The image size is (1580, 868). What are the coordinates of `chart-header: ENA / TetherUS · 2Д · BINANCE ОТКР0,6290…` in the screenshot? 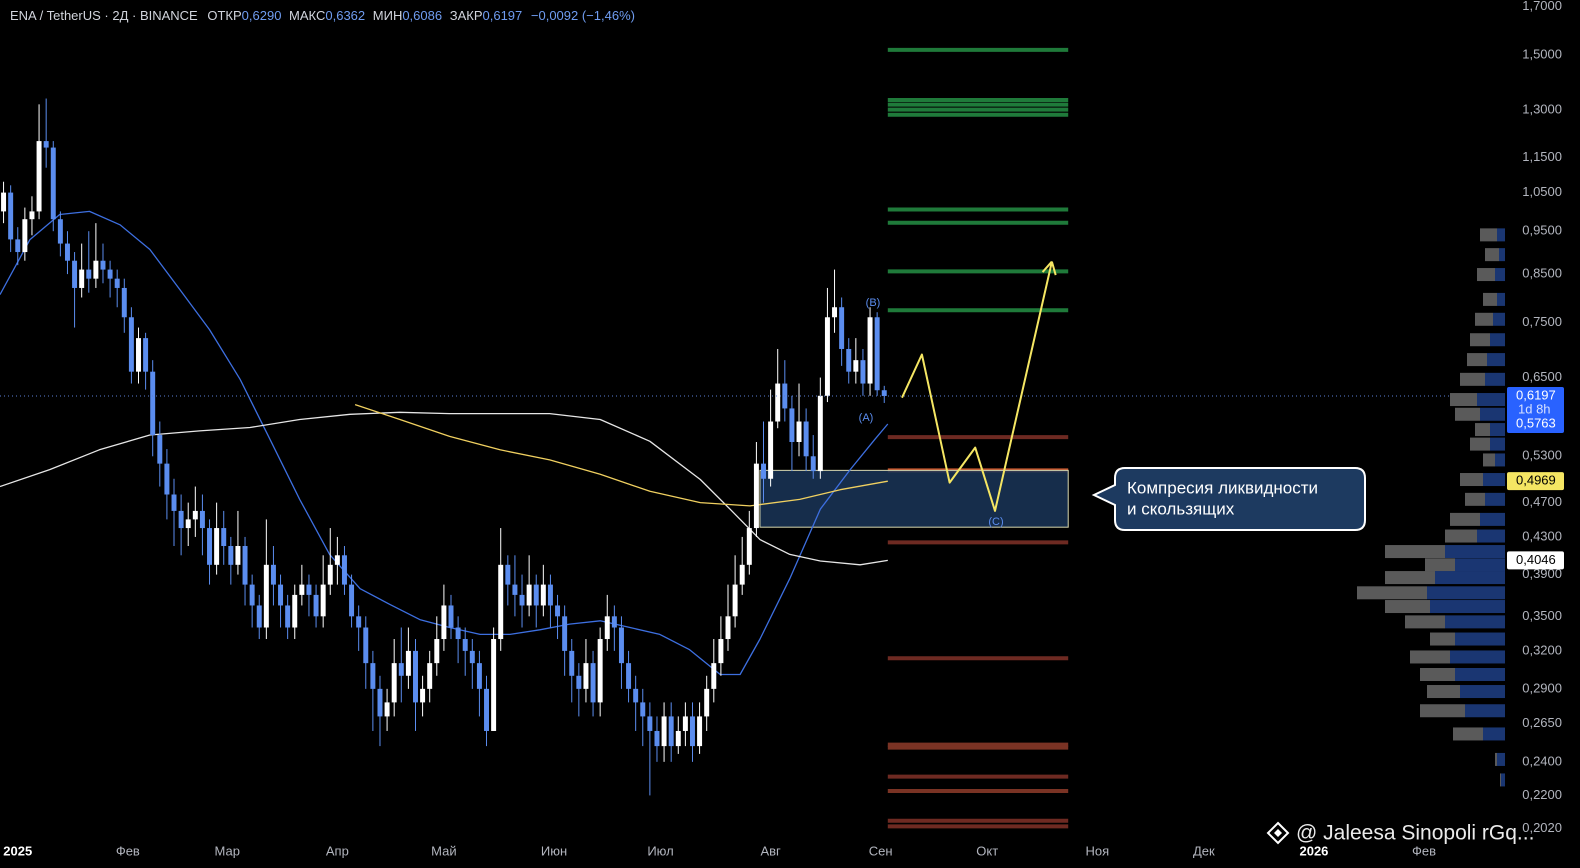 It's located at (322, 15).